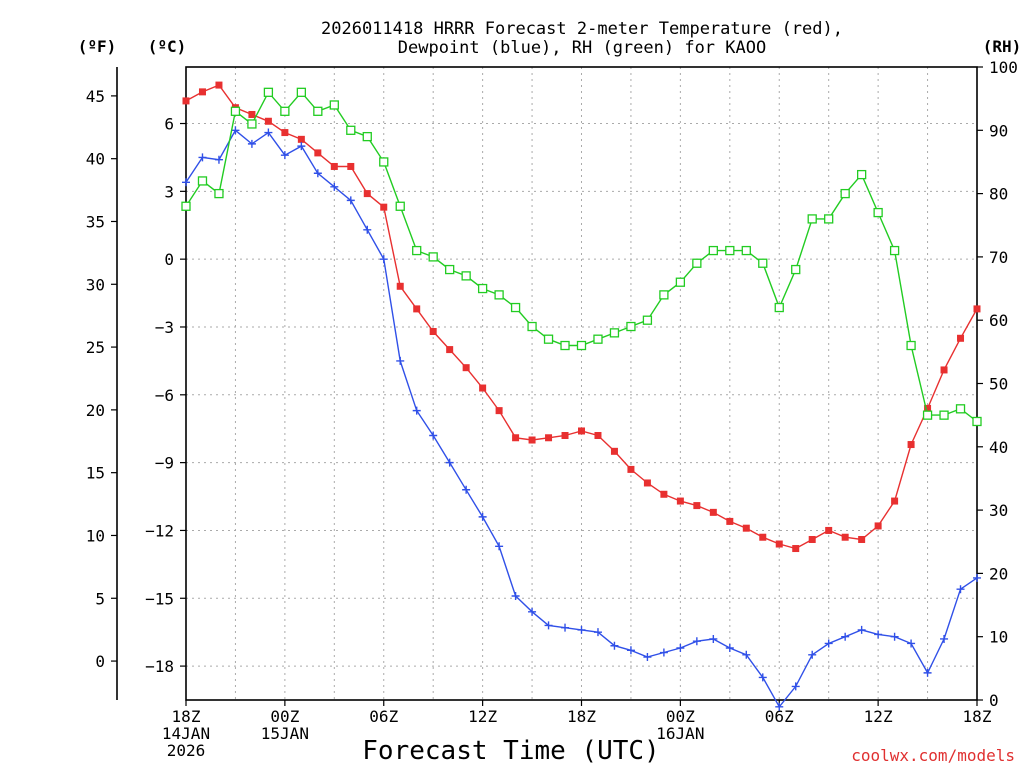  Describe the element at coordinates (164, 395) in the screenshot. I see `celsius-tick-label: −6` at that location.